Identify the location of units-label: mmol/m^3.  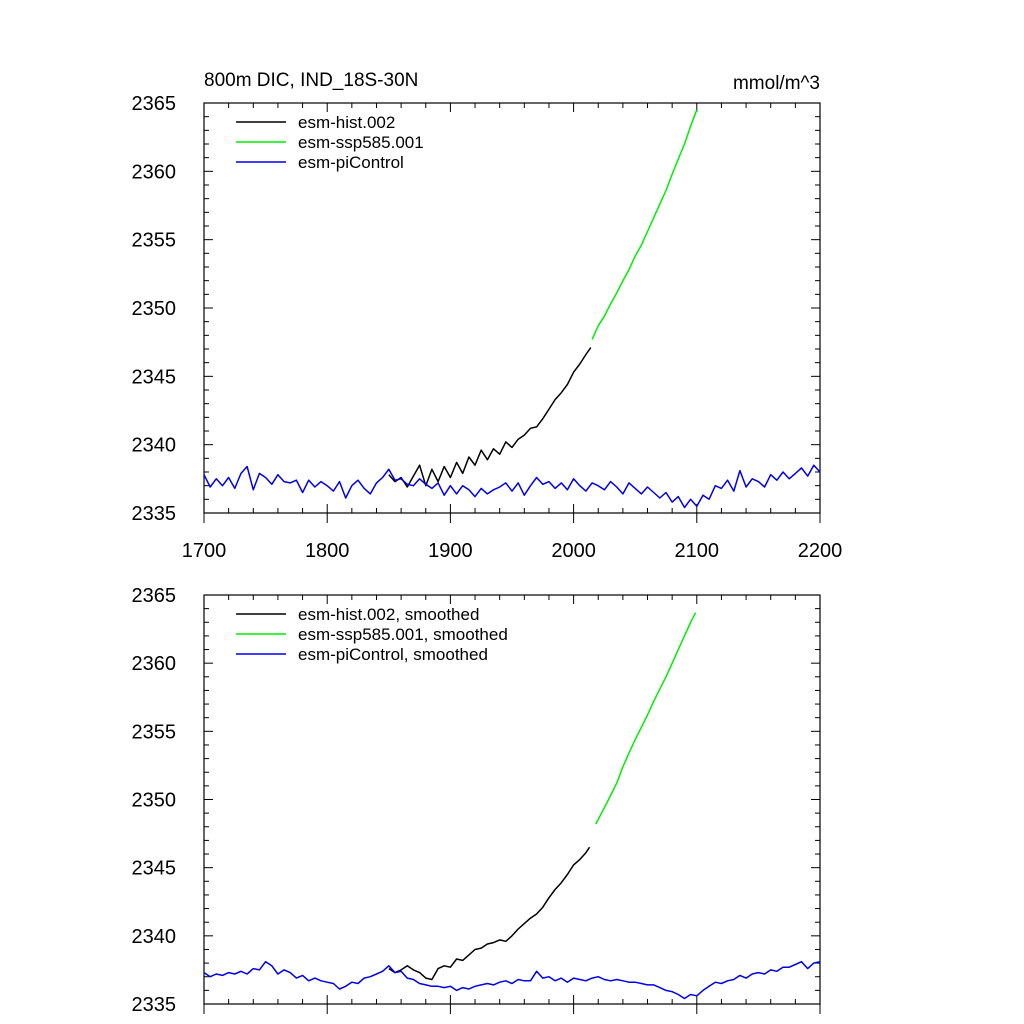
(776, 83).